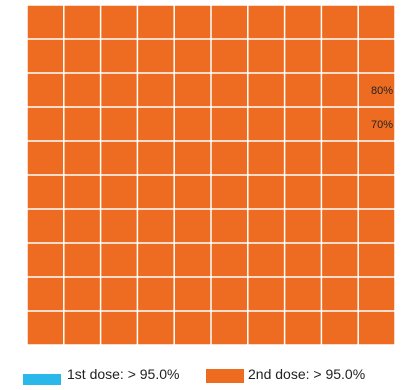  What do you see at coordinates (225, 376) in the screenshot?
I see `legend-swatch-2nd-dose` at bounding box center [225, 376].